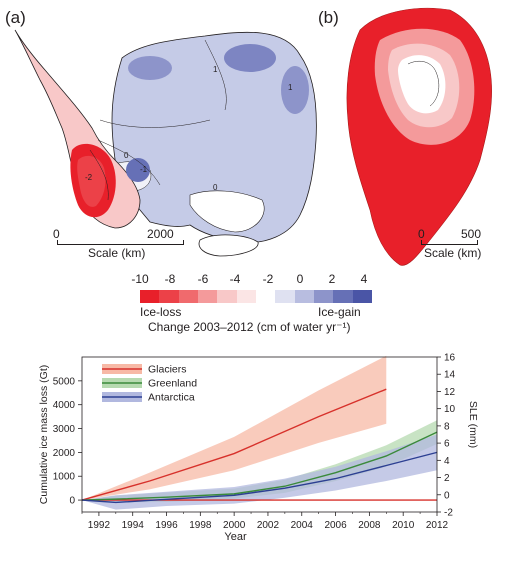  What do you see at coordinates (364, 279) in the screenshot?
I see `colorbar-tick: 4` at bounding box center [364, 279].